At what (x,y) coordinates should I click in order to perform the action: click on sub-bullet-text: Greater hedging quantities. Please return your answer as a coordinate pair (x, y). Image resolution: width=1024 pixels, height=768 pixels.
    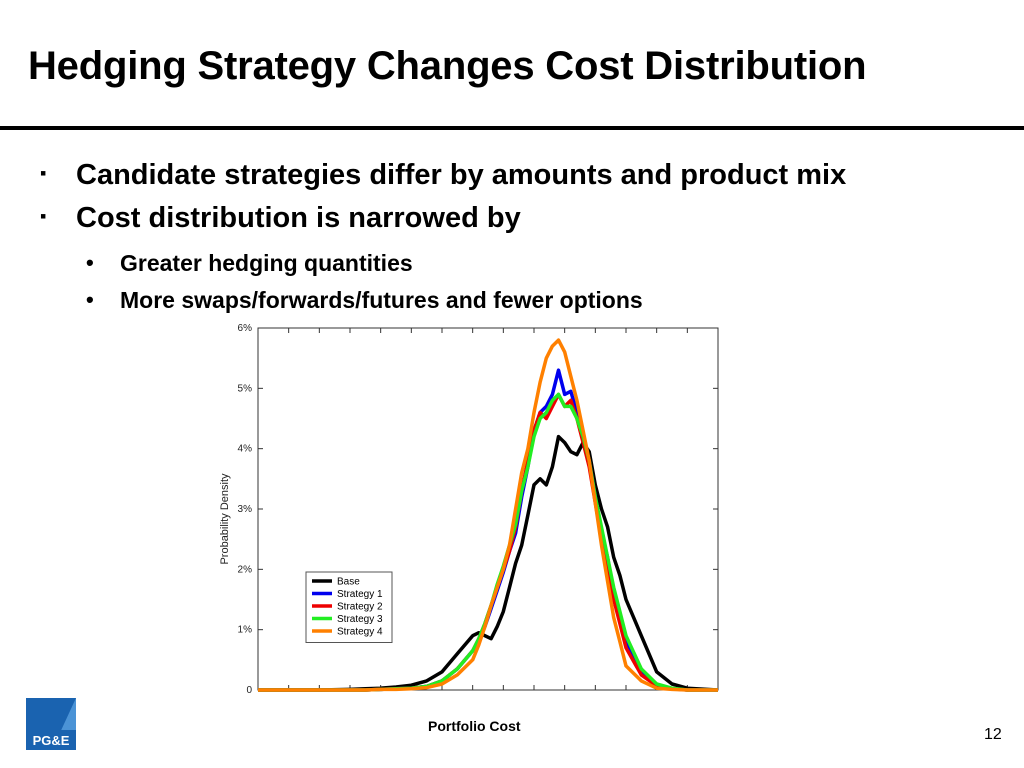
    Looking at the image, I should click on (266, 263).